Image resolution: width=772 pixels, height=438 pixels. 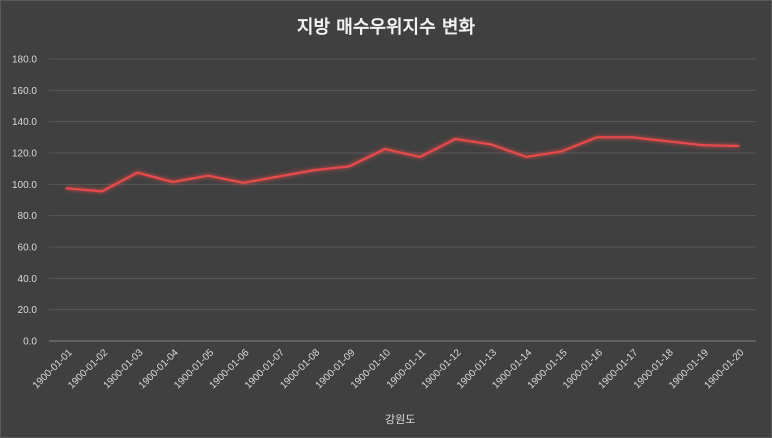 What do you see at coordinates (28, 216) in the screenshot?
I see `y-tick-label: 80.0` at bounding box center [28, 216].